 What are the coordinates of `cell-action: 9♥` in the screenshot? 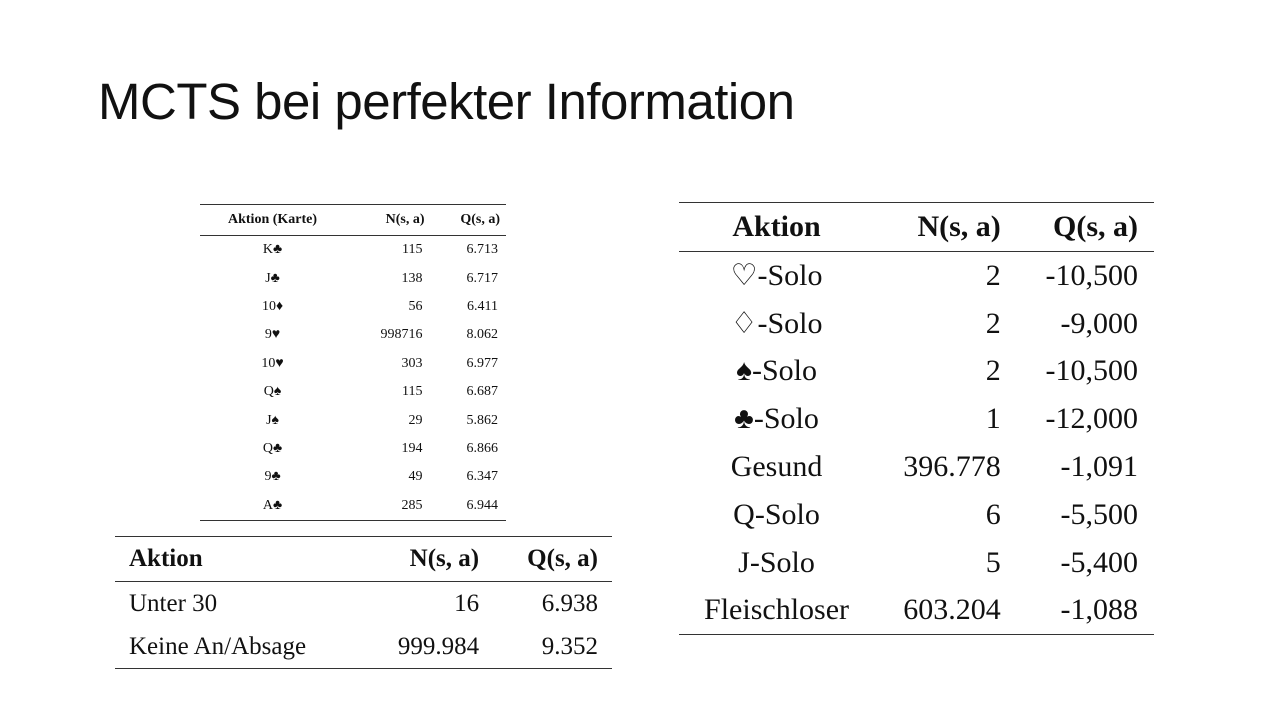 It's located at (272, 335).